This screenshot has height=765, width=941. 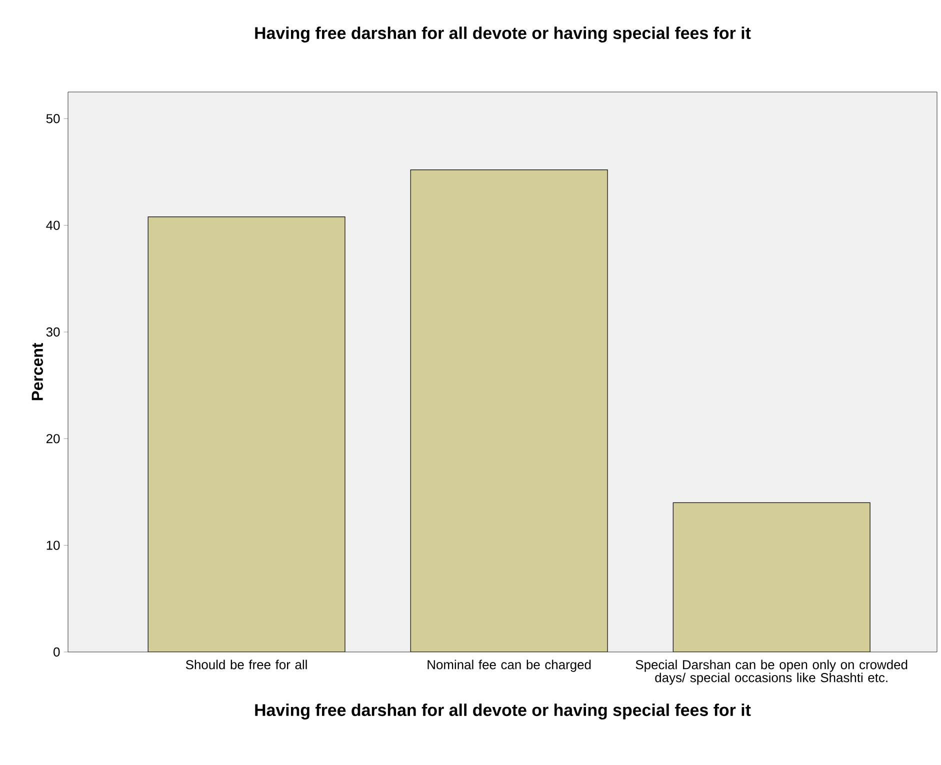 I want to click on y-tick-label: 50, so click(x=53, y=119).